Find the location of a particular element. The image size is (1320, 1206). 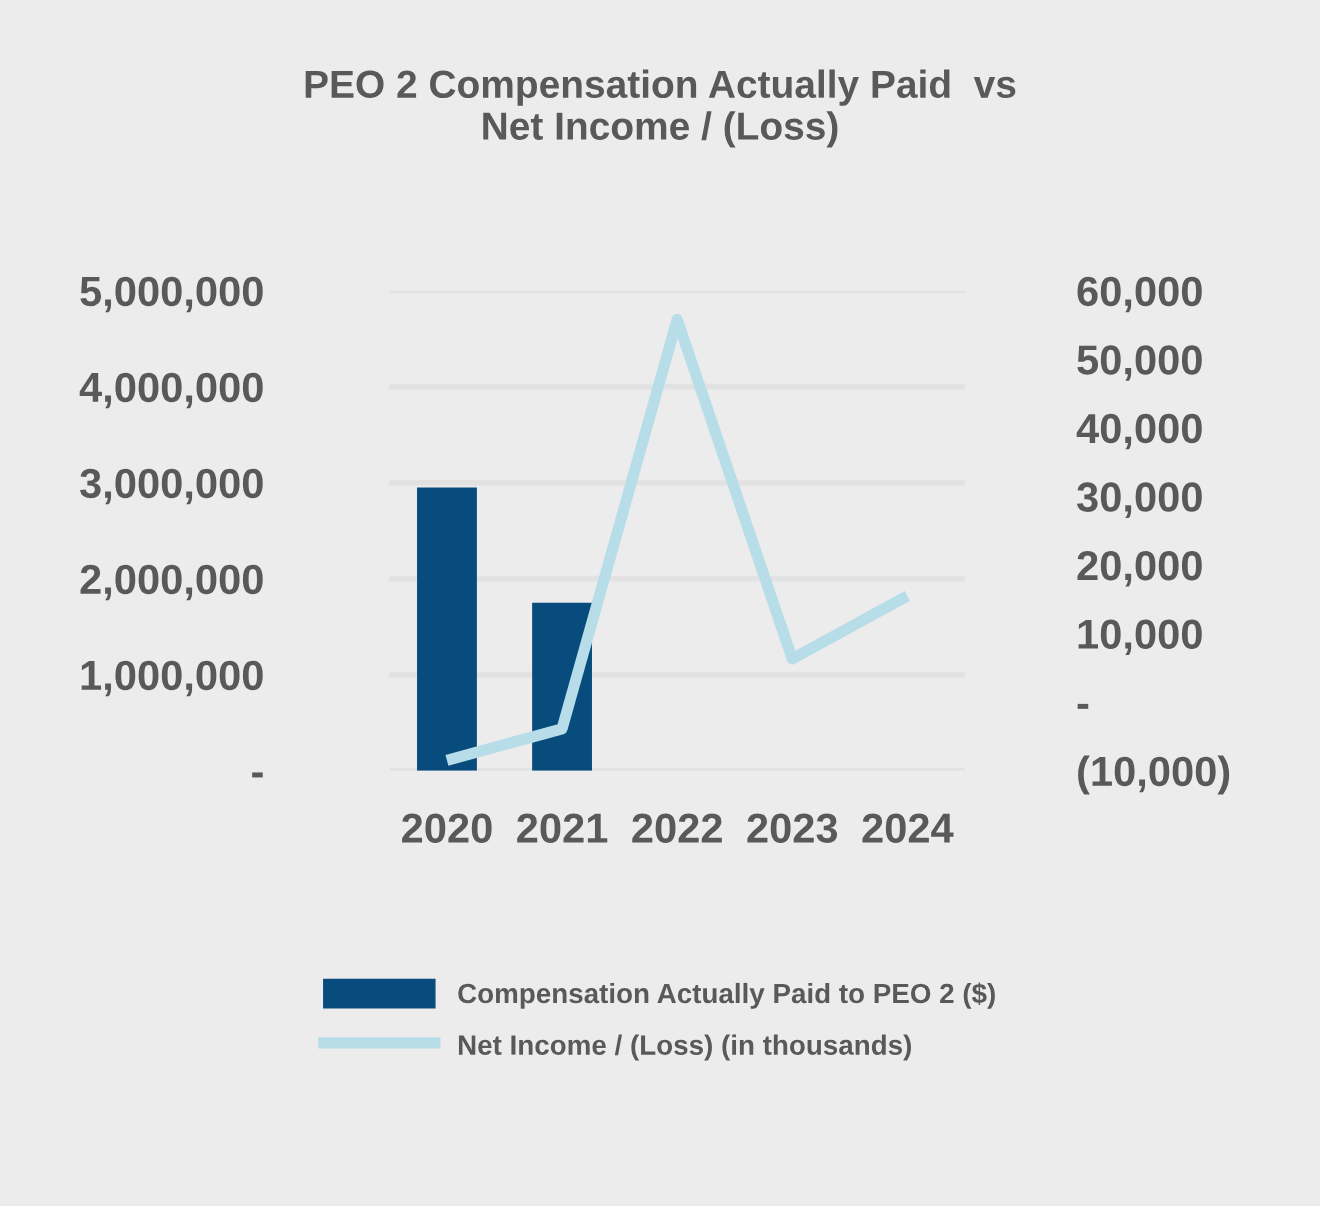

y-tick-label: - is located at coordinates (257, 775).